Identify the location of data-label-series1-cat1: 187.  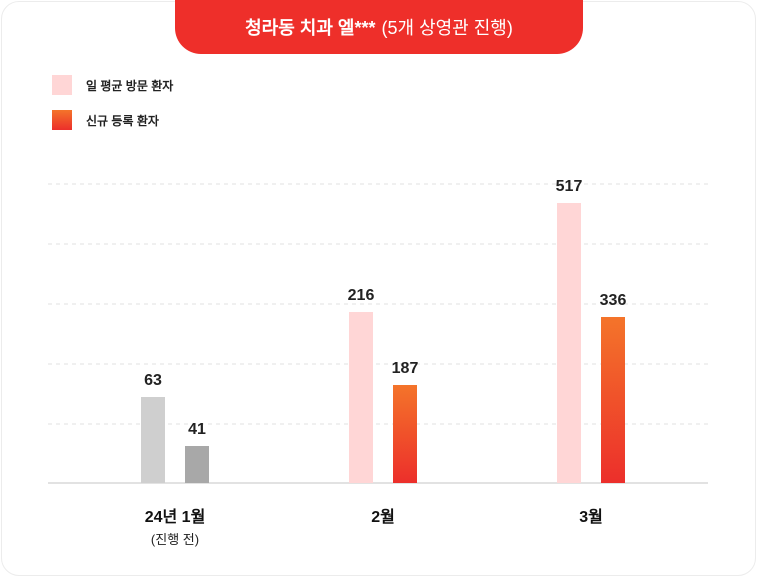
(405, 368).